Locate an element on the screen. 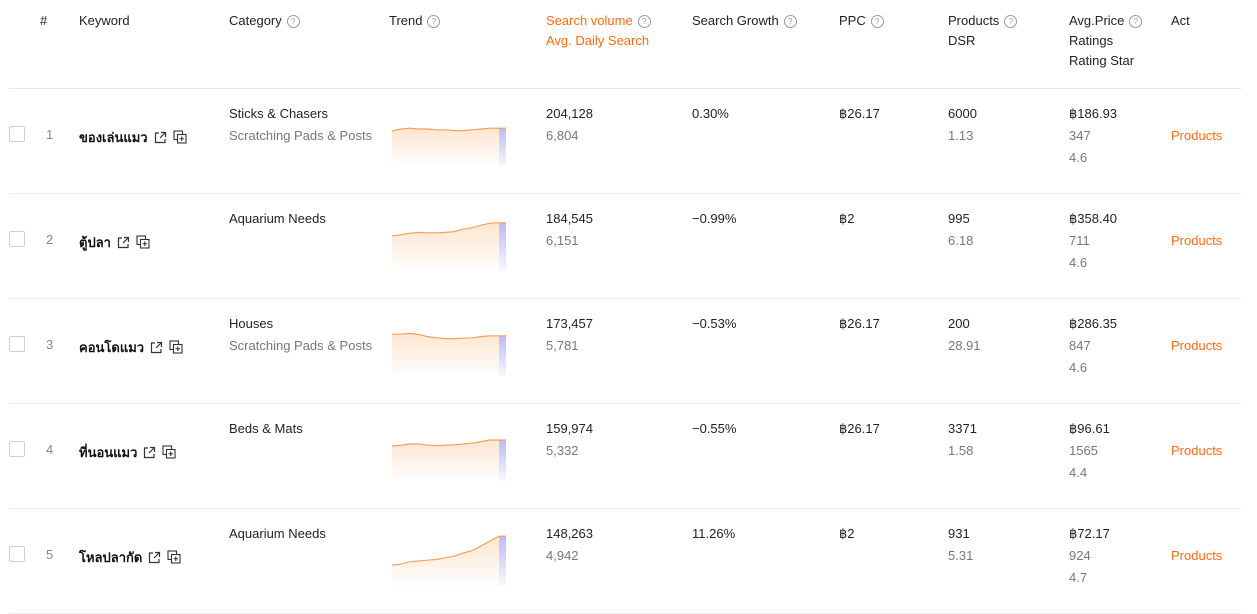 The width and height of the screenshot is (1257, 614). dsr: 28.91 is located at coordinates (964, 345).